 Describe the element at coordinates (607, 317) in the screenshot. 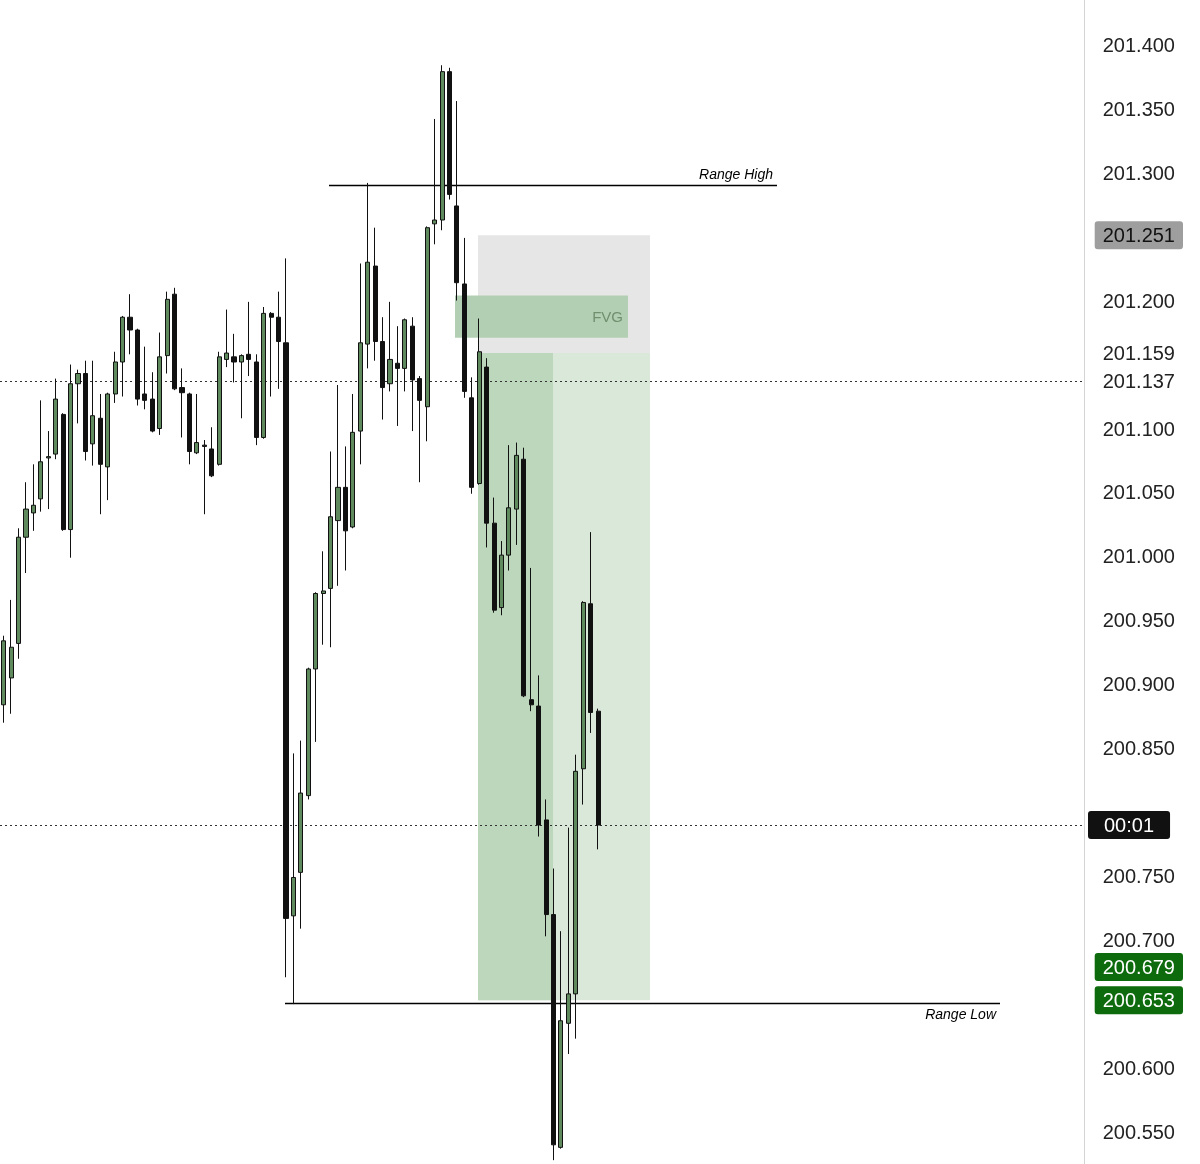

I see `band-label: FVG` at that location.